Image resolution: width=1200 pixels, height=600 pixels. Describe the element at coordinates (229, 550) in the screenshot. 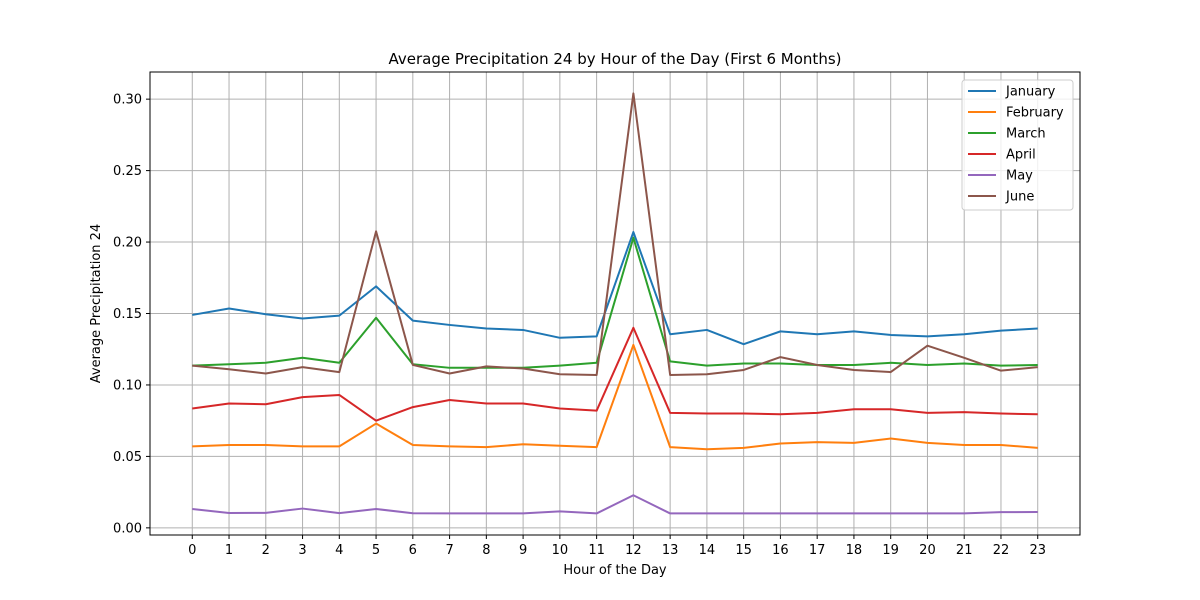

I see `x-tick-label: 1` at that location.